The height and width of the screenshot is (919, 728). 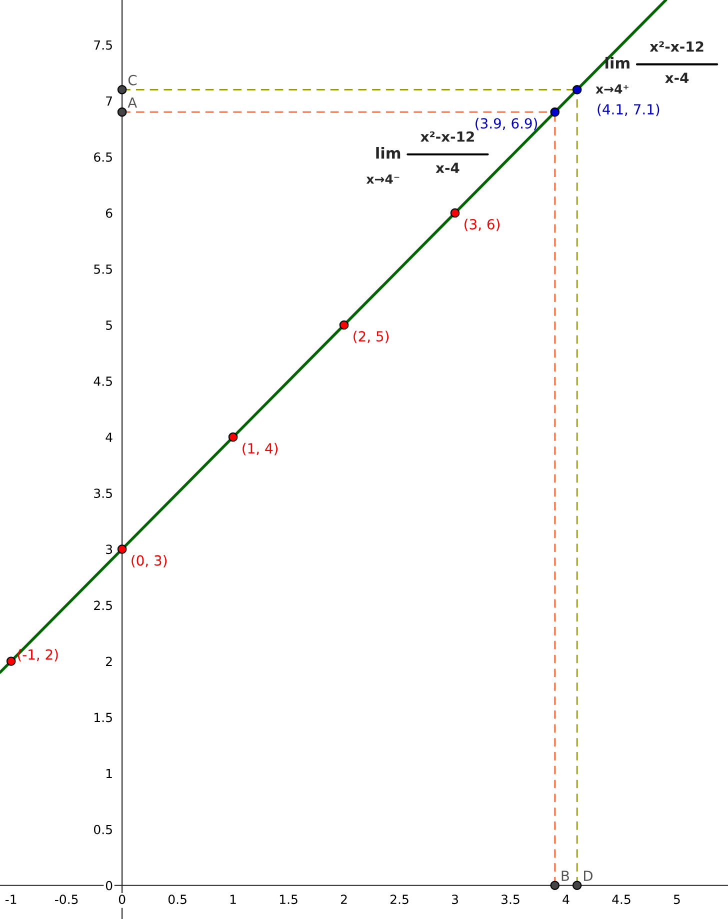 What do you see at coordinates (109, 885) in the screenshot?
I see `y-tick-label: 0` at bounding box center [109, 885].